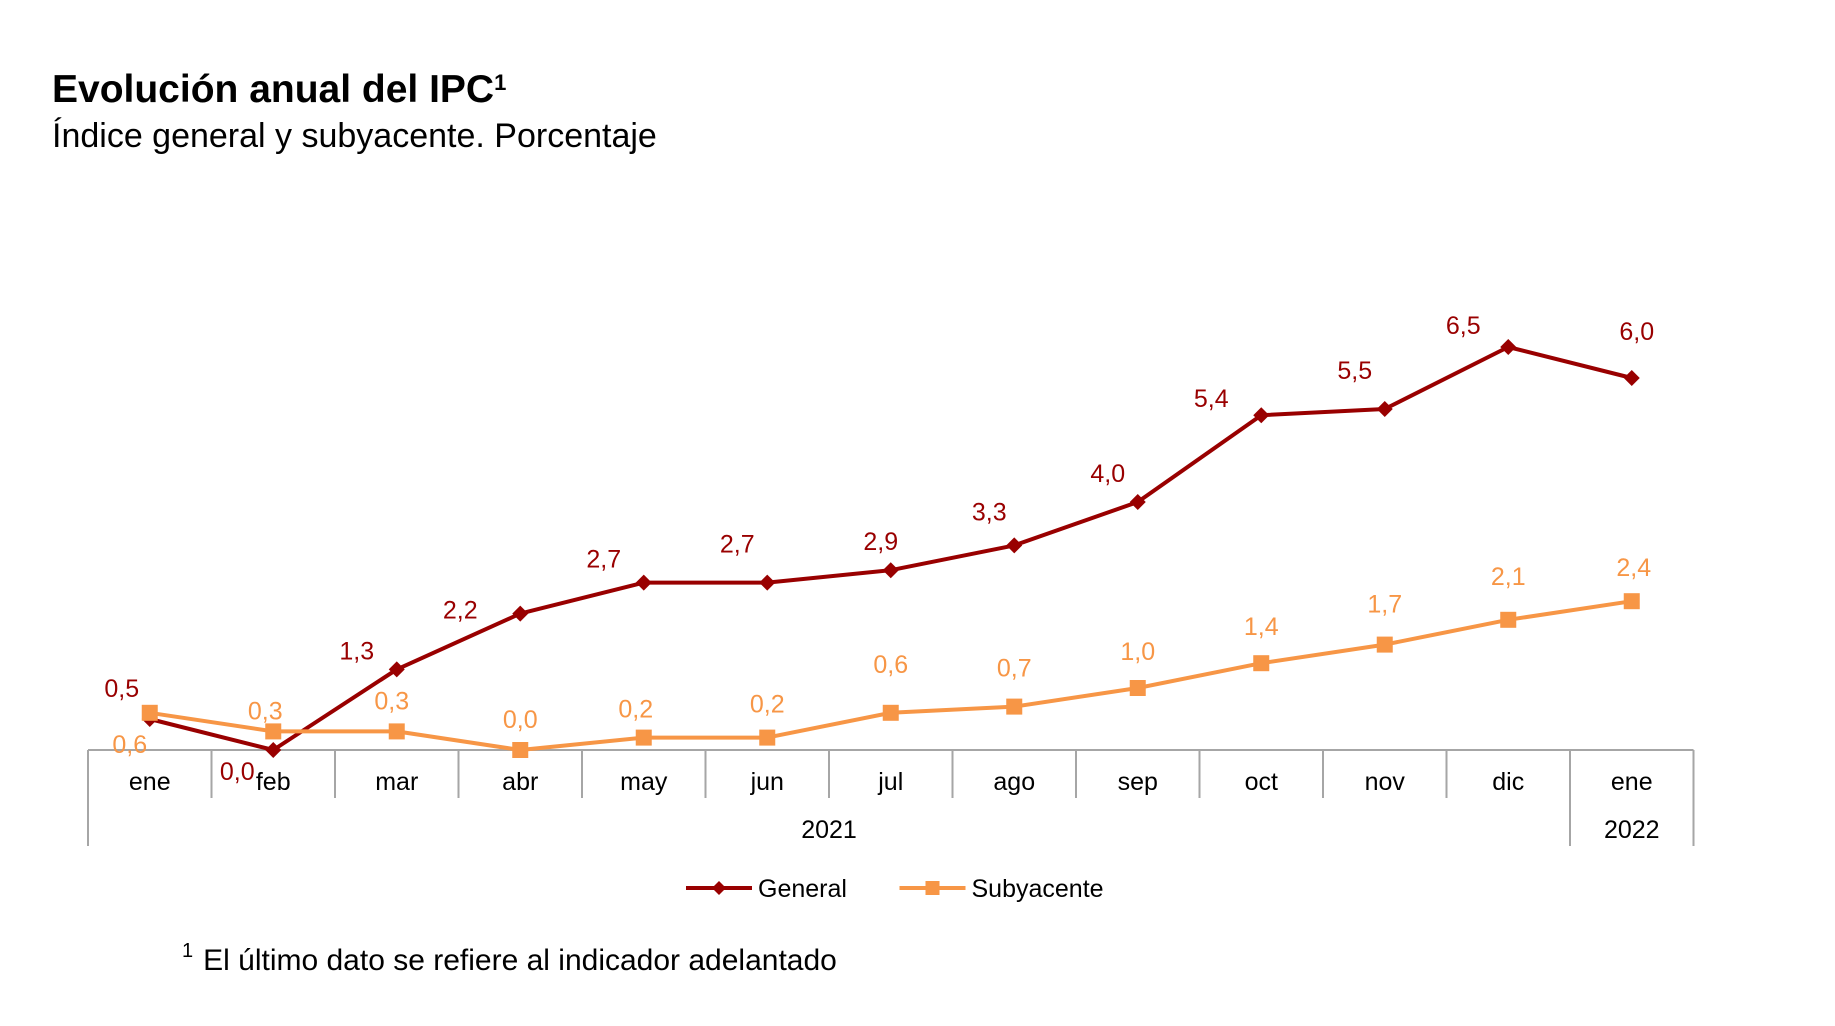 Image resolution: width=1835 pixels, height=1026 pixels. What do you see at coordinates (1261, 627) in the screenshot?
I see `subyacente-data-label-9: 1,4` at bounding box center [1261, 627].